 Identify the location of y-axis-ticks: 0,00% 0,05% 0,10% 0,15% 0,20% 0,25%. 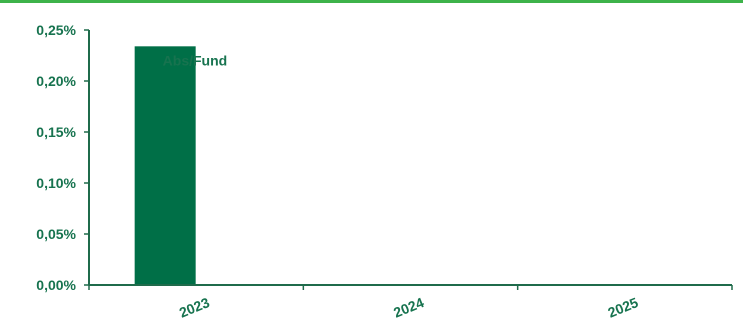
(62, 157).